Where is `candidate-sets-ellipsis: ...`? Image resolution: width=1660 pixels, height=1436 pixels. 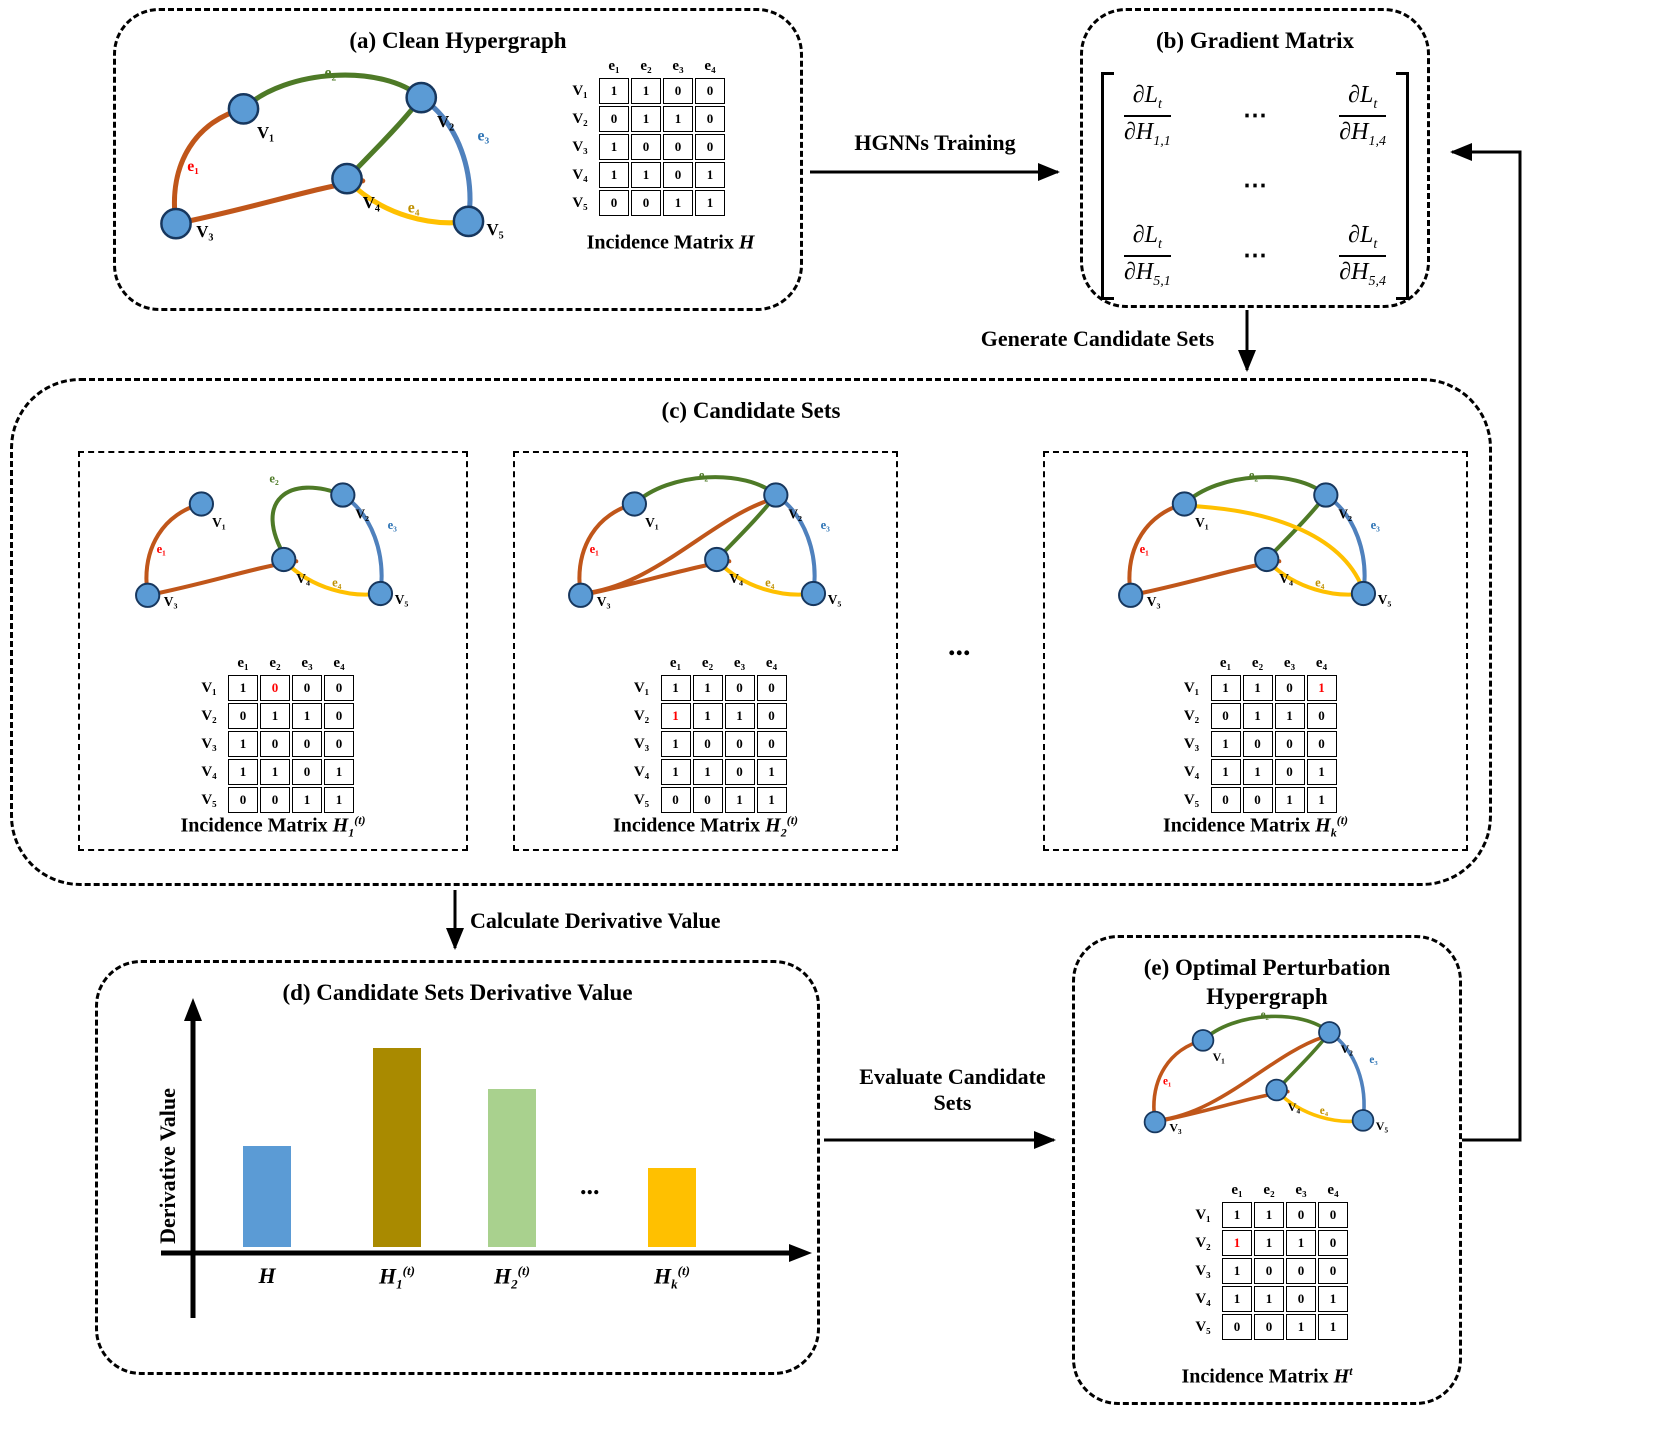
candidate-sets-ellipsis: ... is located at coordinates (959, 645).